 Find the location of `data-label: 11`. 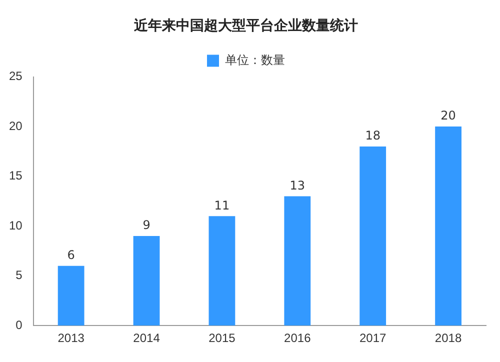

data-label: 11 is located at coordinates (222, 205).